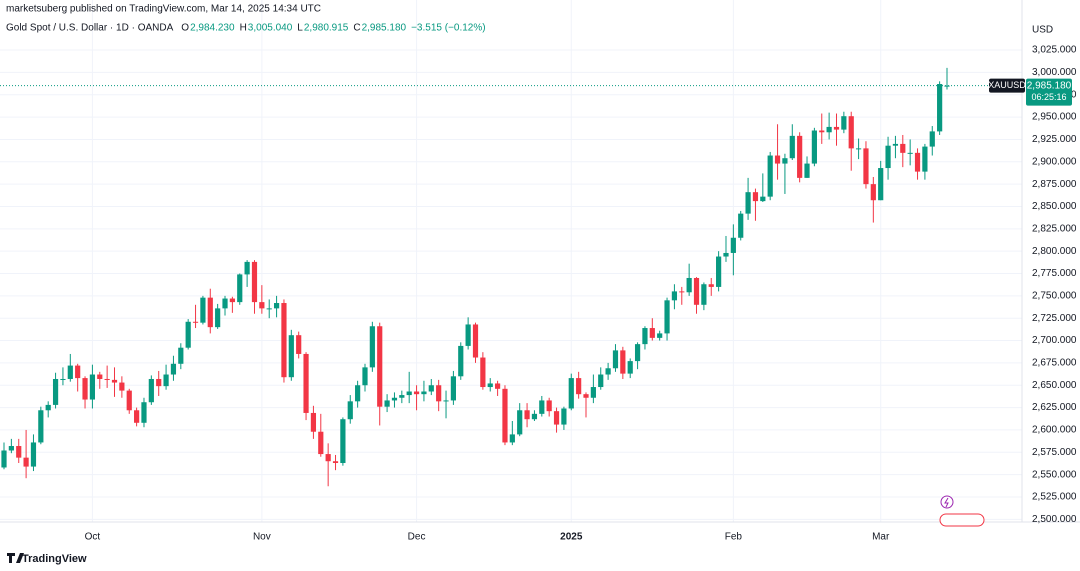  I want to click on price-tag, so click(1049, 92).